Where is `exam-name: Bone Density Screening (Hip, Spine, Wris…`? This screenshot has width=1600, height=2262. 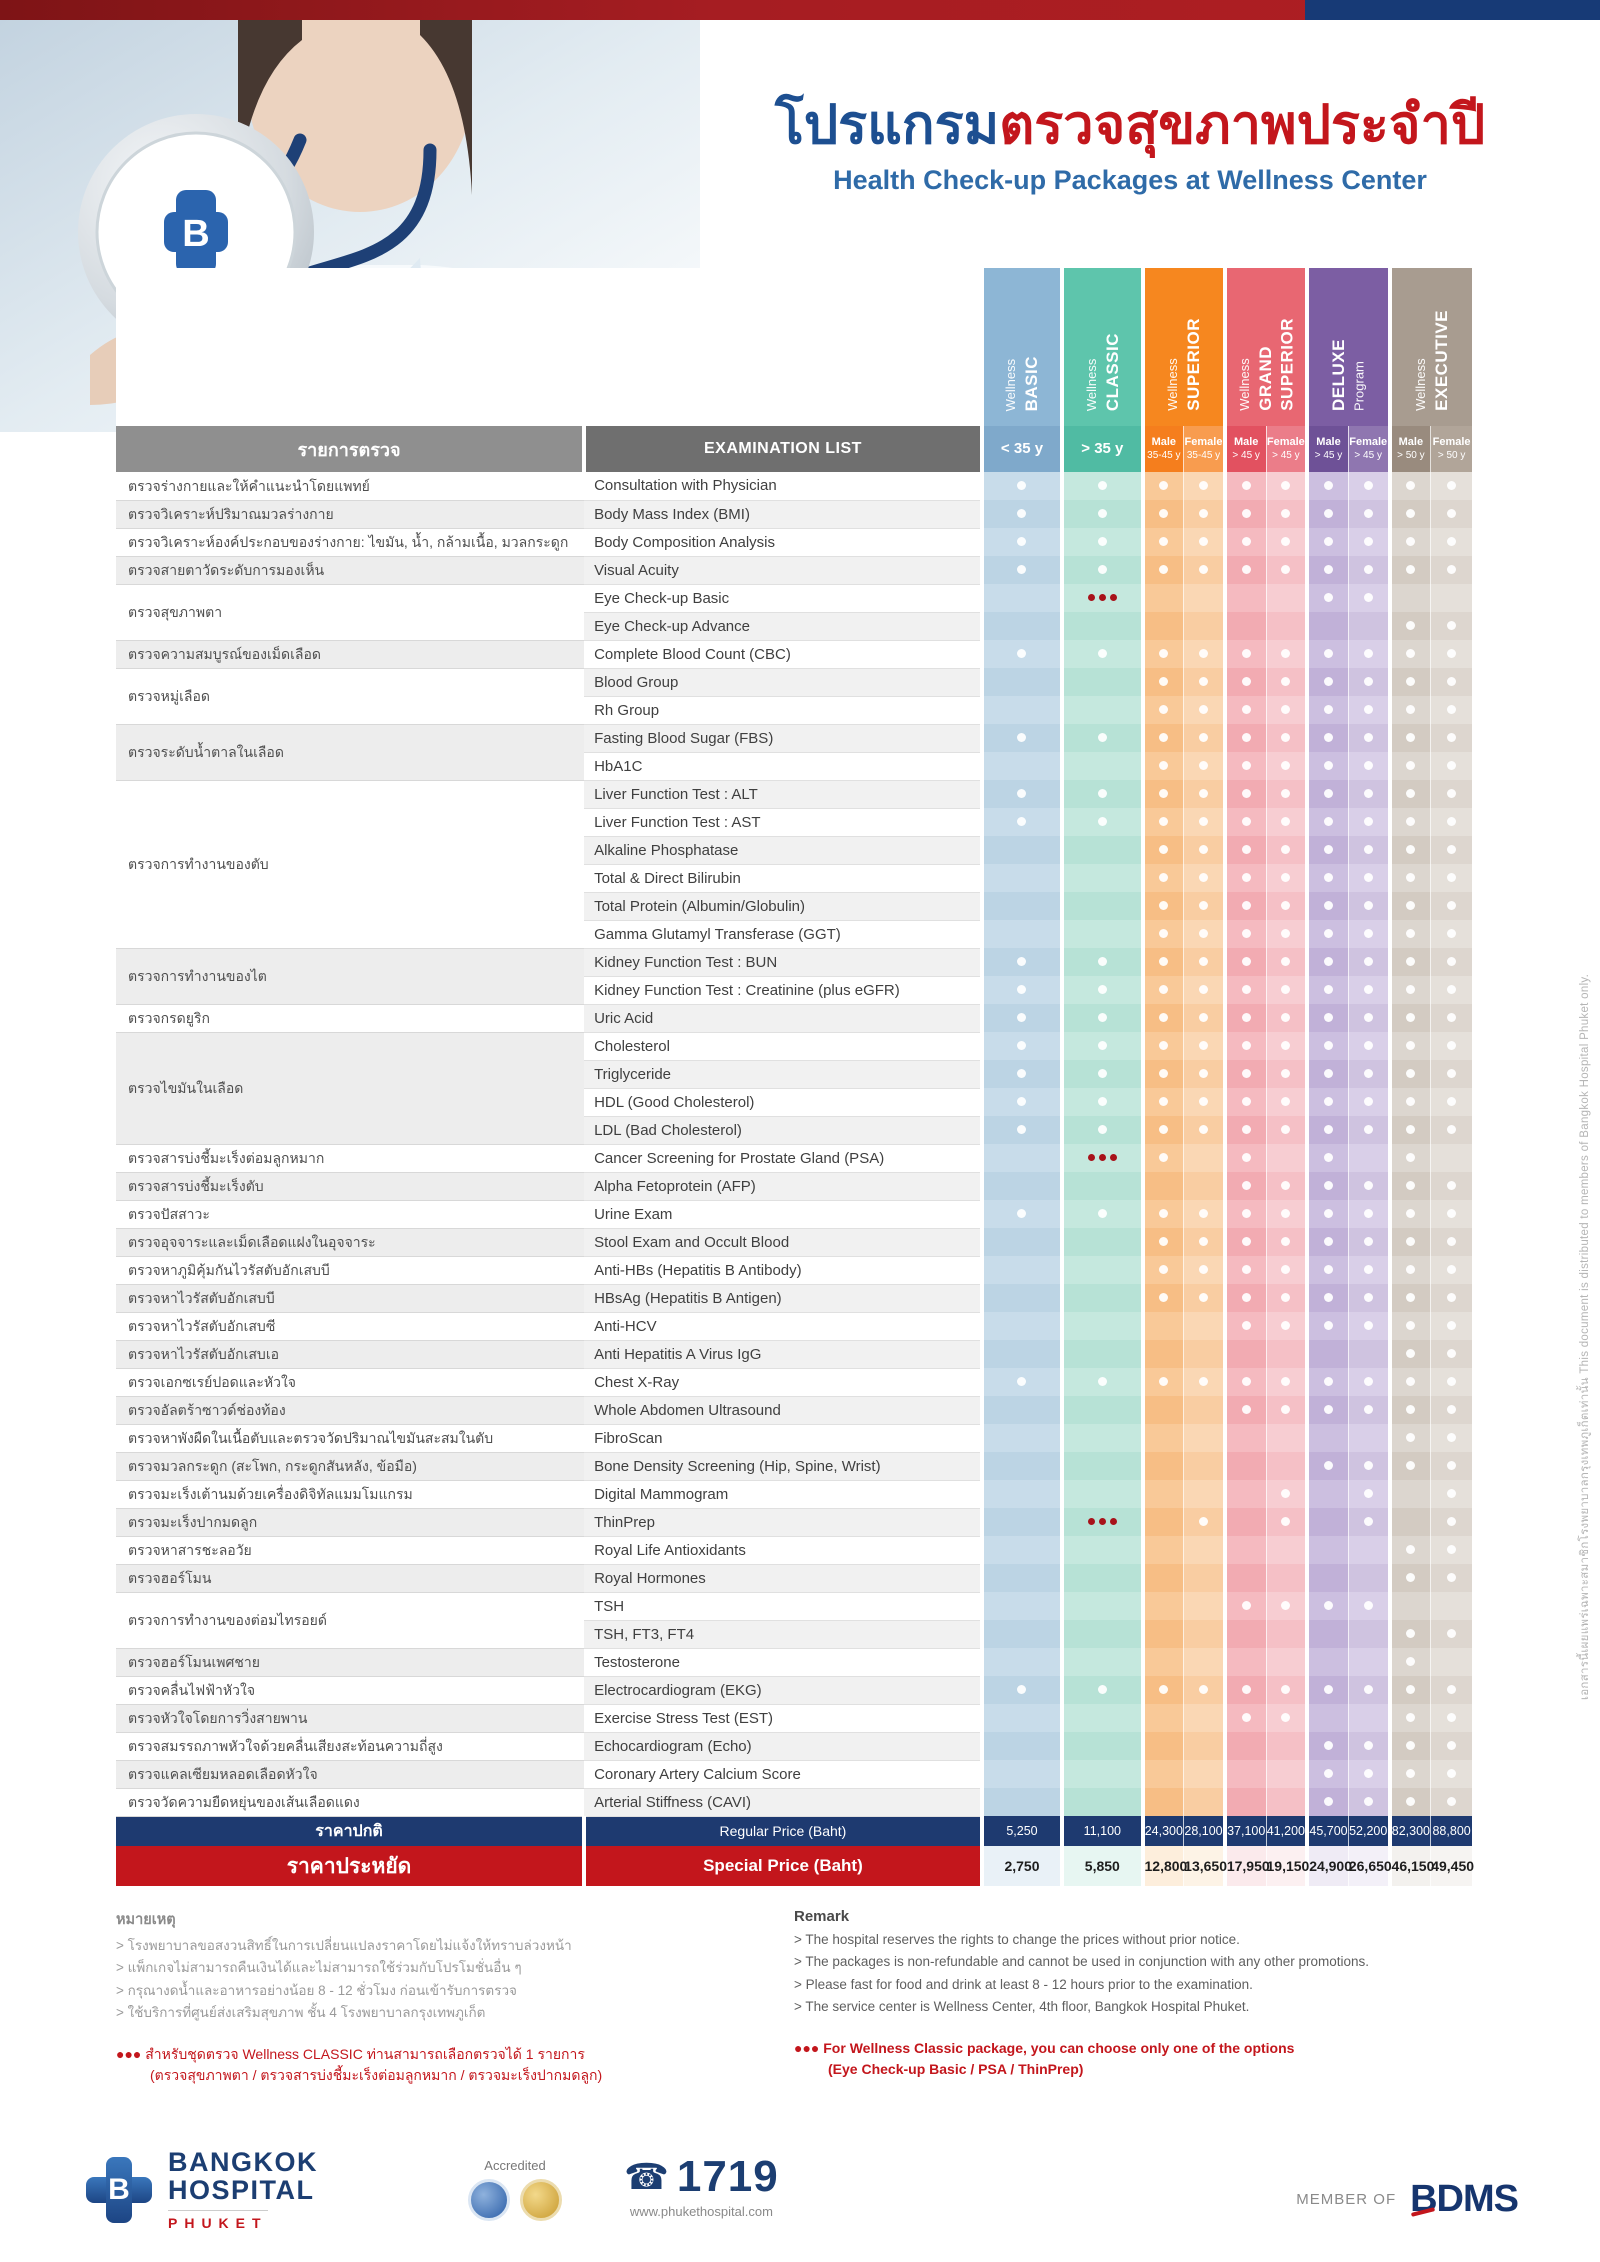 exam-name: Bone Density Screening (Hip, Spine, Wris… is located at coordinates (783, 1466).